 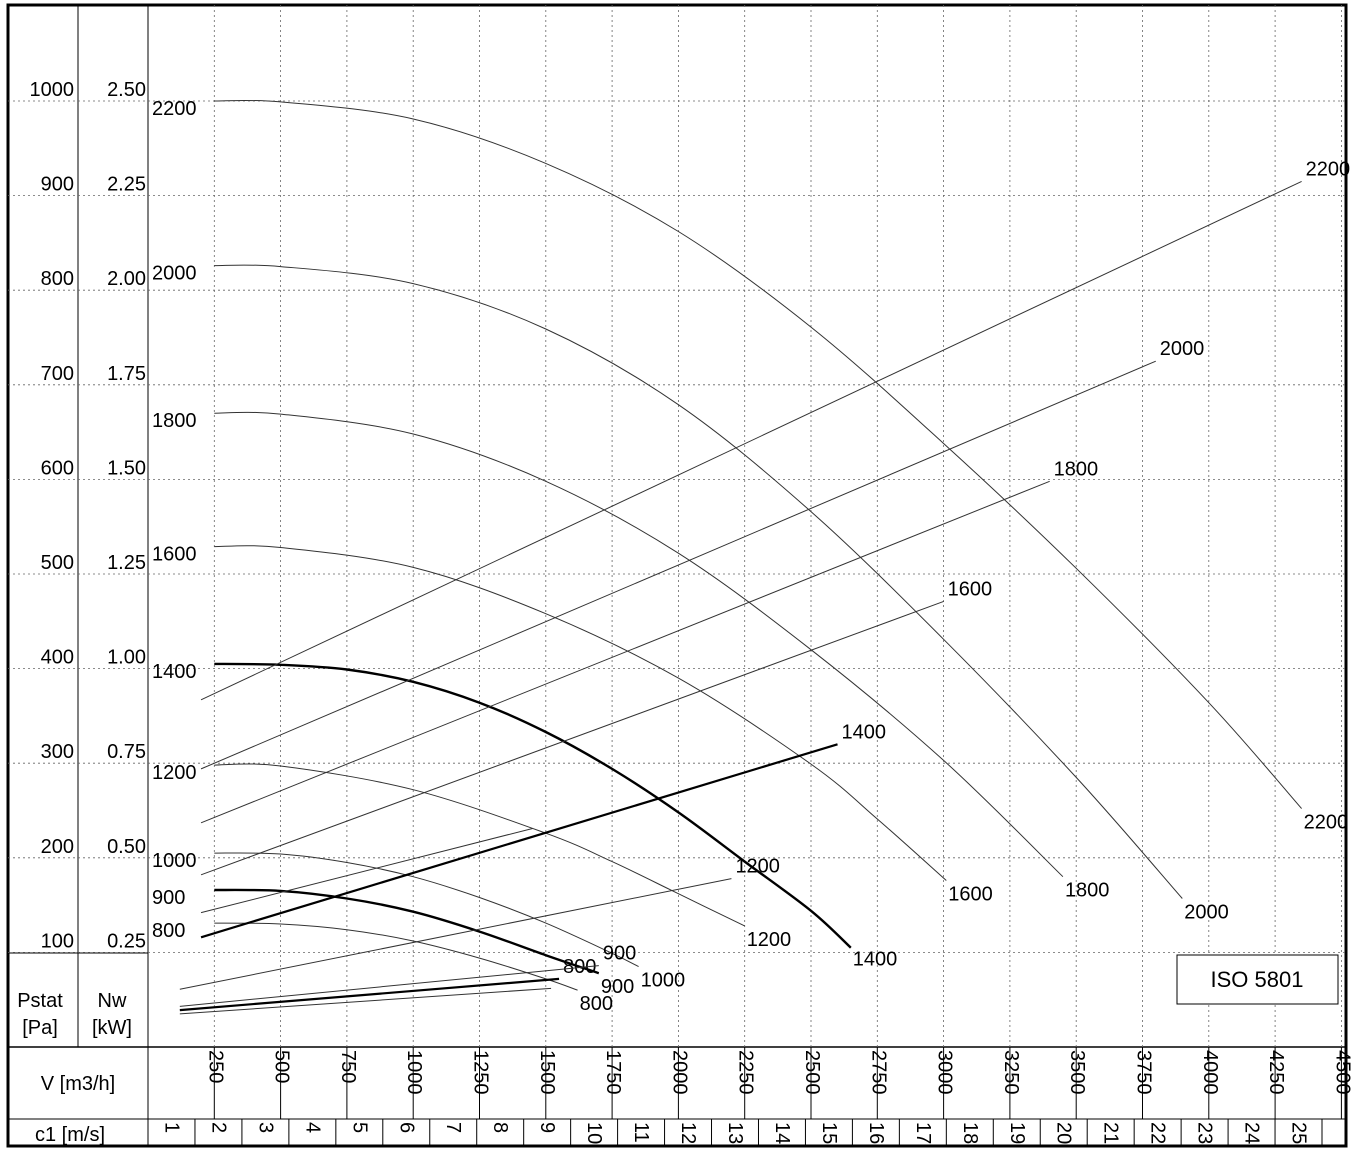 What do you see at coordinates (663, 981) in the screenshot?
I see `pressure-curve-label-end: 1000` at bounding box center [663, 981].